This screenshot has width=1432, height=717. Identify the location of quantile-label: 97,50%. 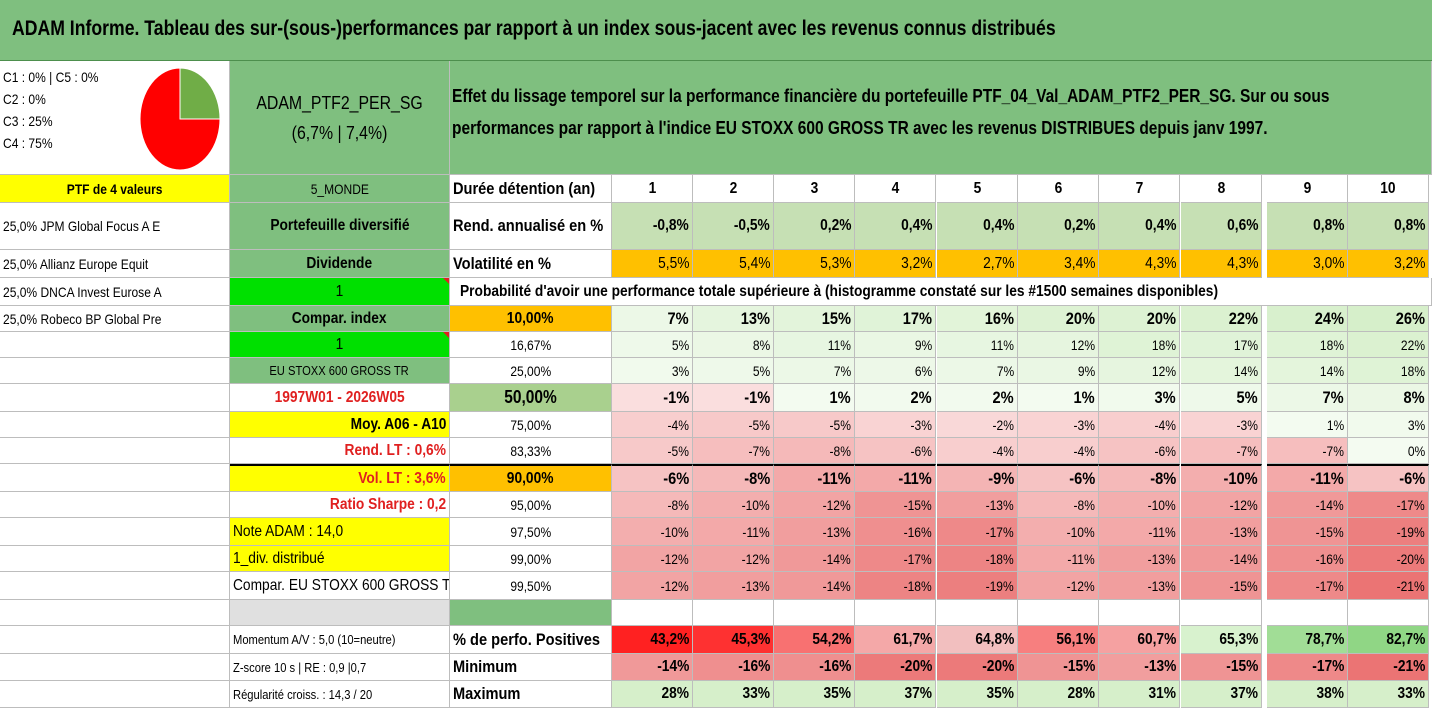
(531, 532).